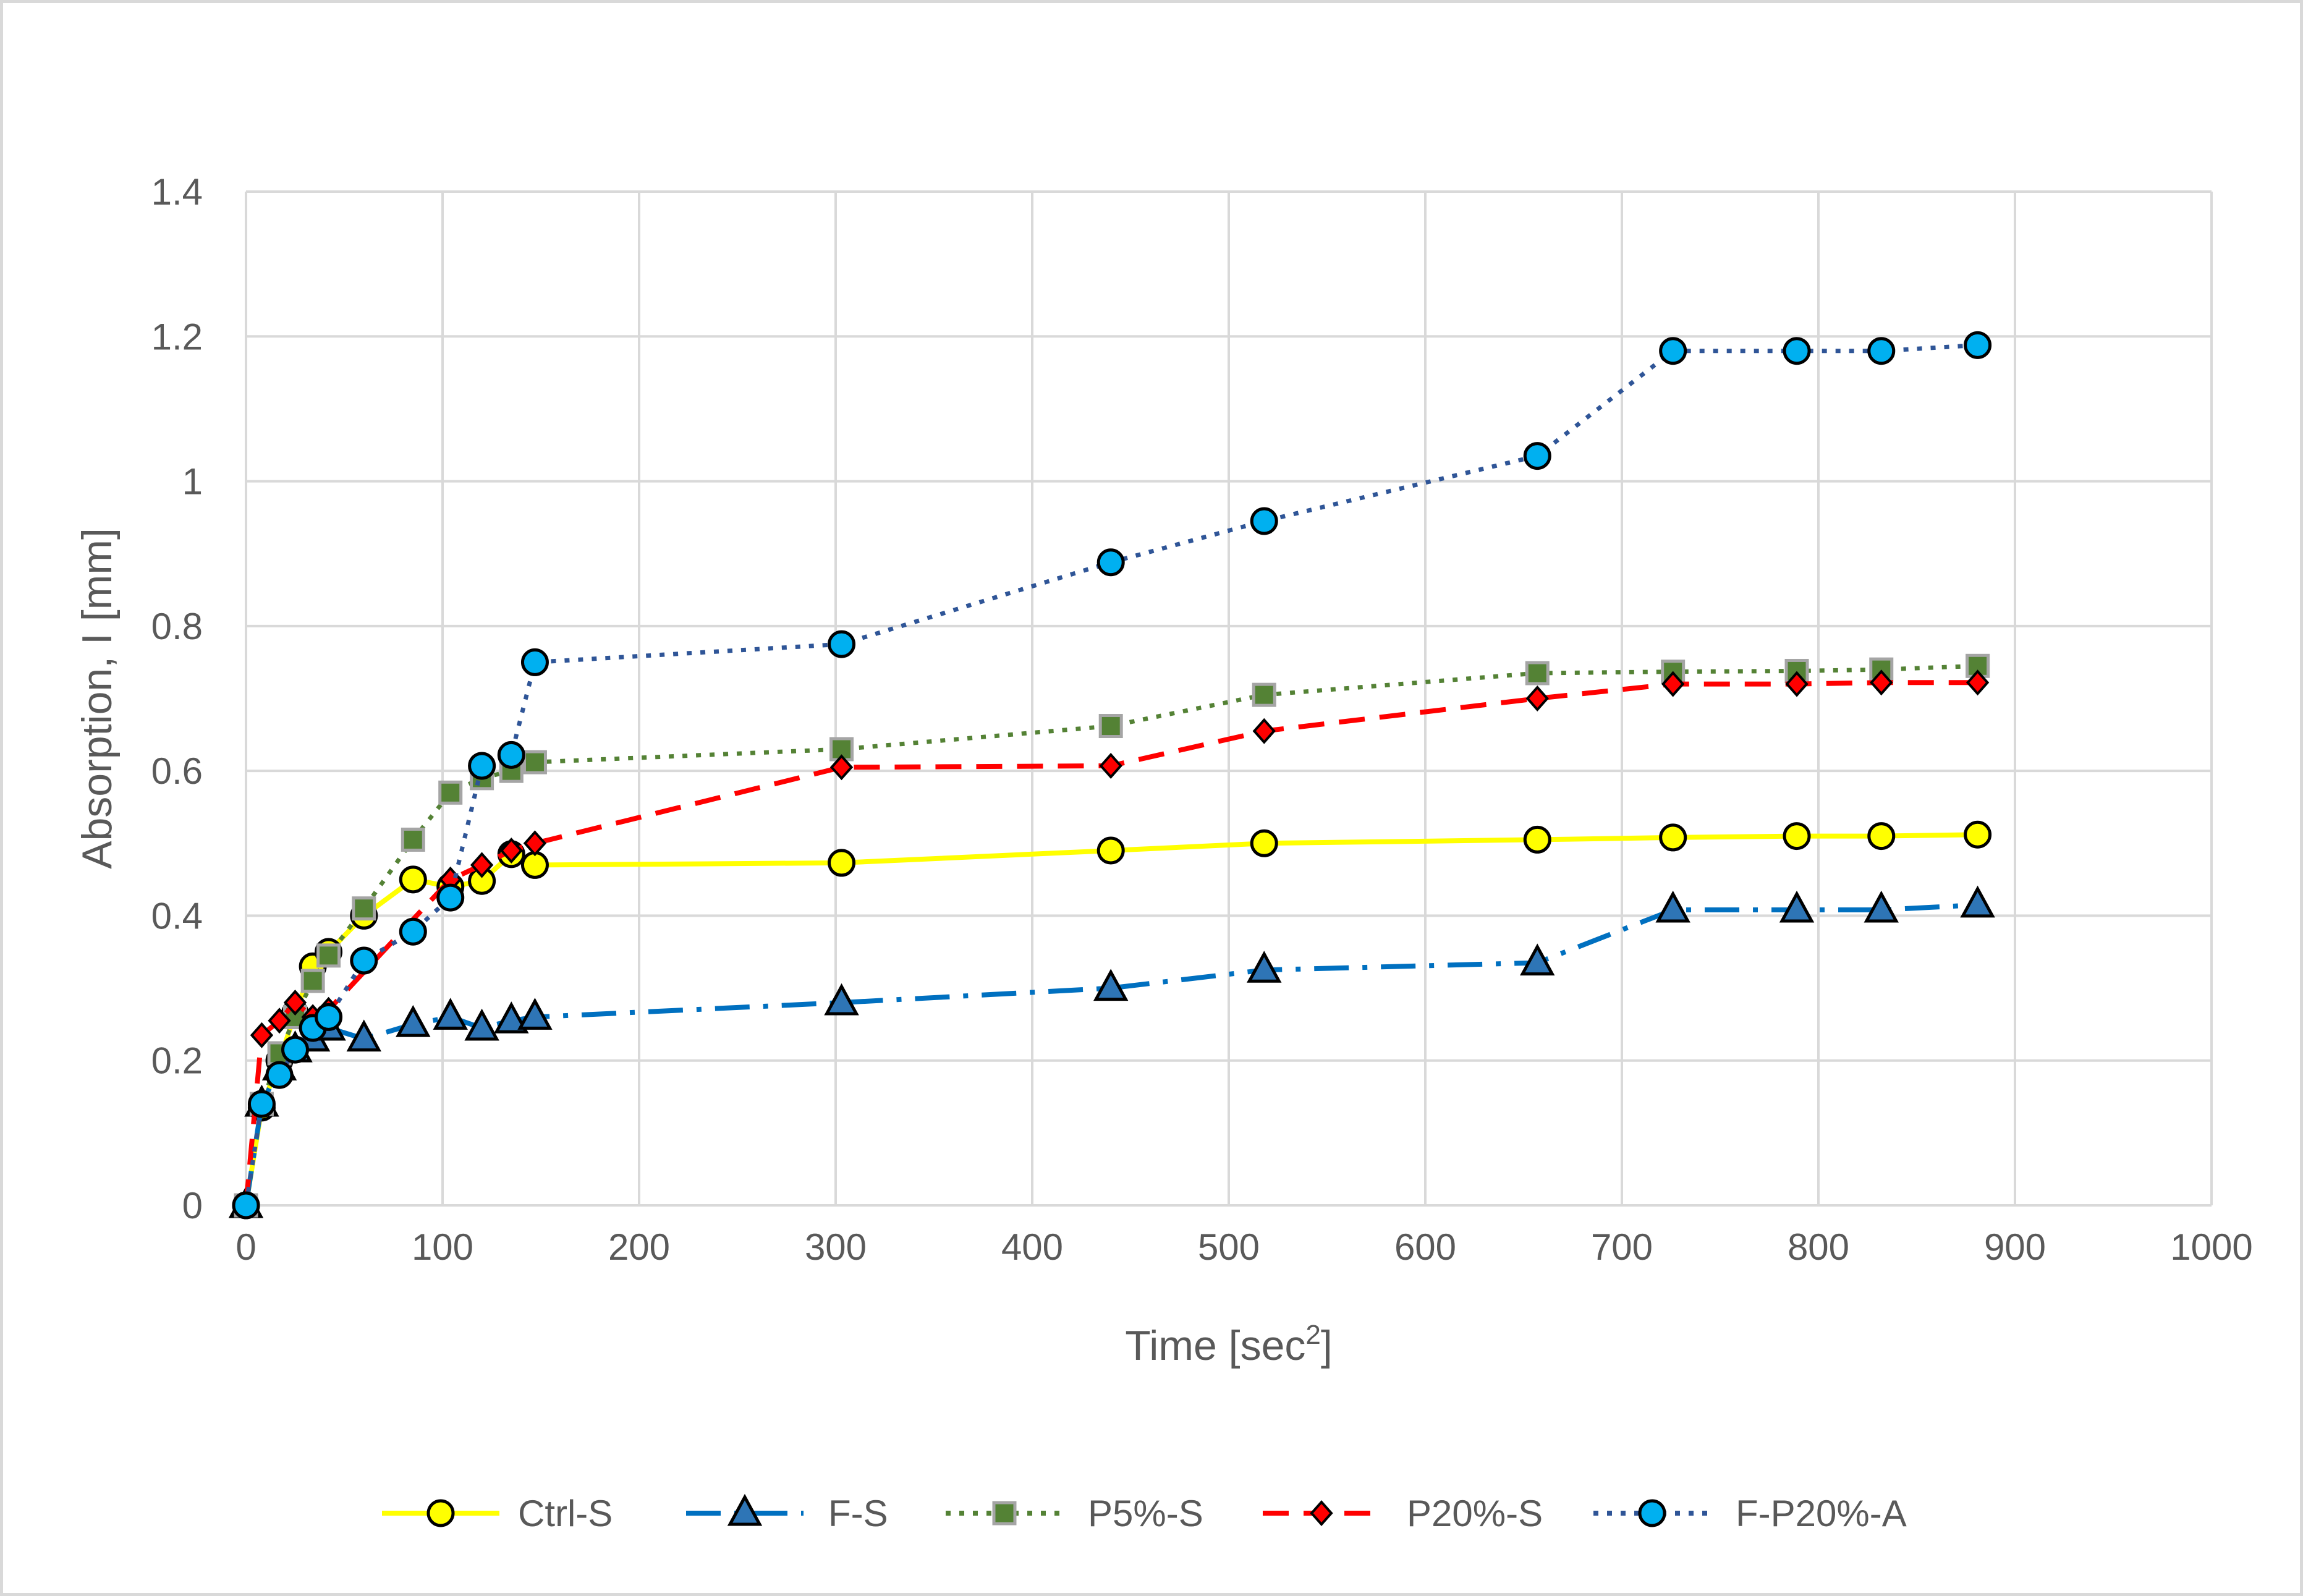  I want to click on y-tick-label: 1, so click(192, 482).